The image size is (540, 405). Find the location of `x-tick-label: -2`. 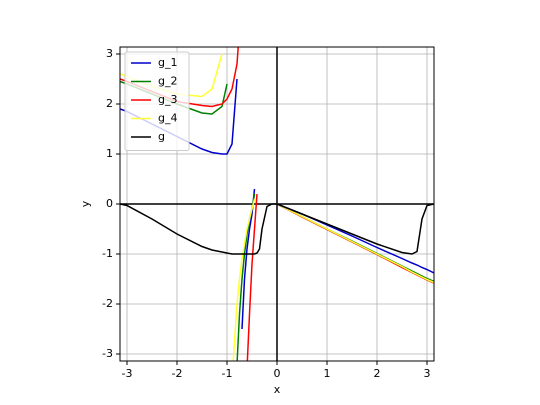

x-tick-label: -2 is located at coordinates (177, 373).